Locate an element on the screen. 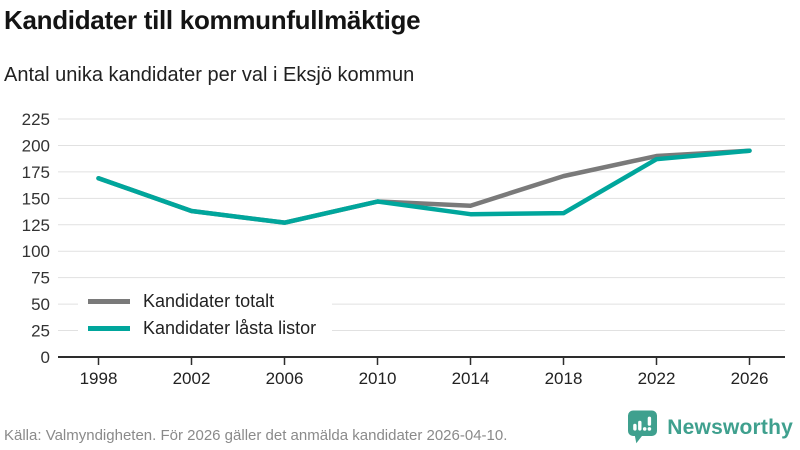 This screenshot has width=800, height=450. series-line-kandidater-l-sta-listor is located at coordinates (424, 186).